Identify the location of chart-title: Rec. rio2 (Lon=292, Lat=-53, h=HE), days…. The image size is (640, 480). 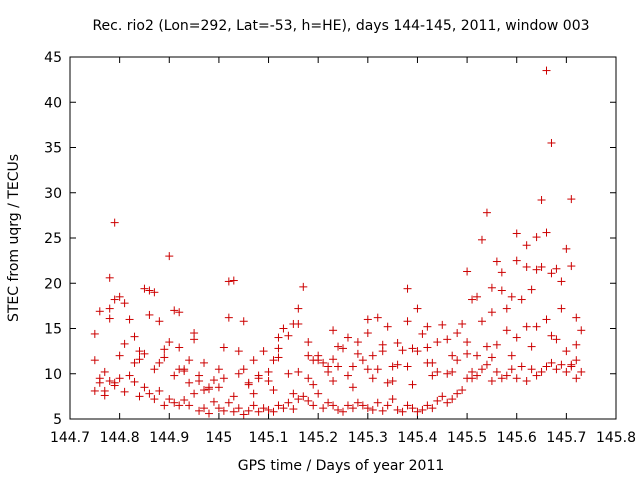
(340, 26).